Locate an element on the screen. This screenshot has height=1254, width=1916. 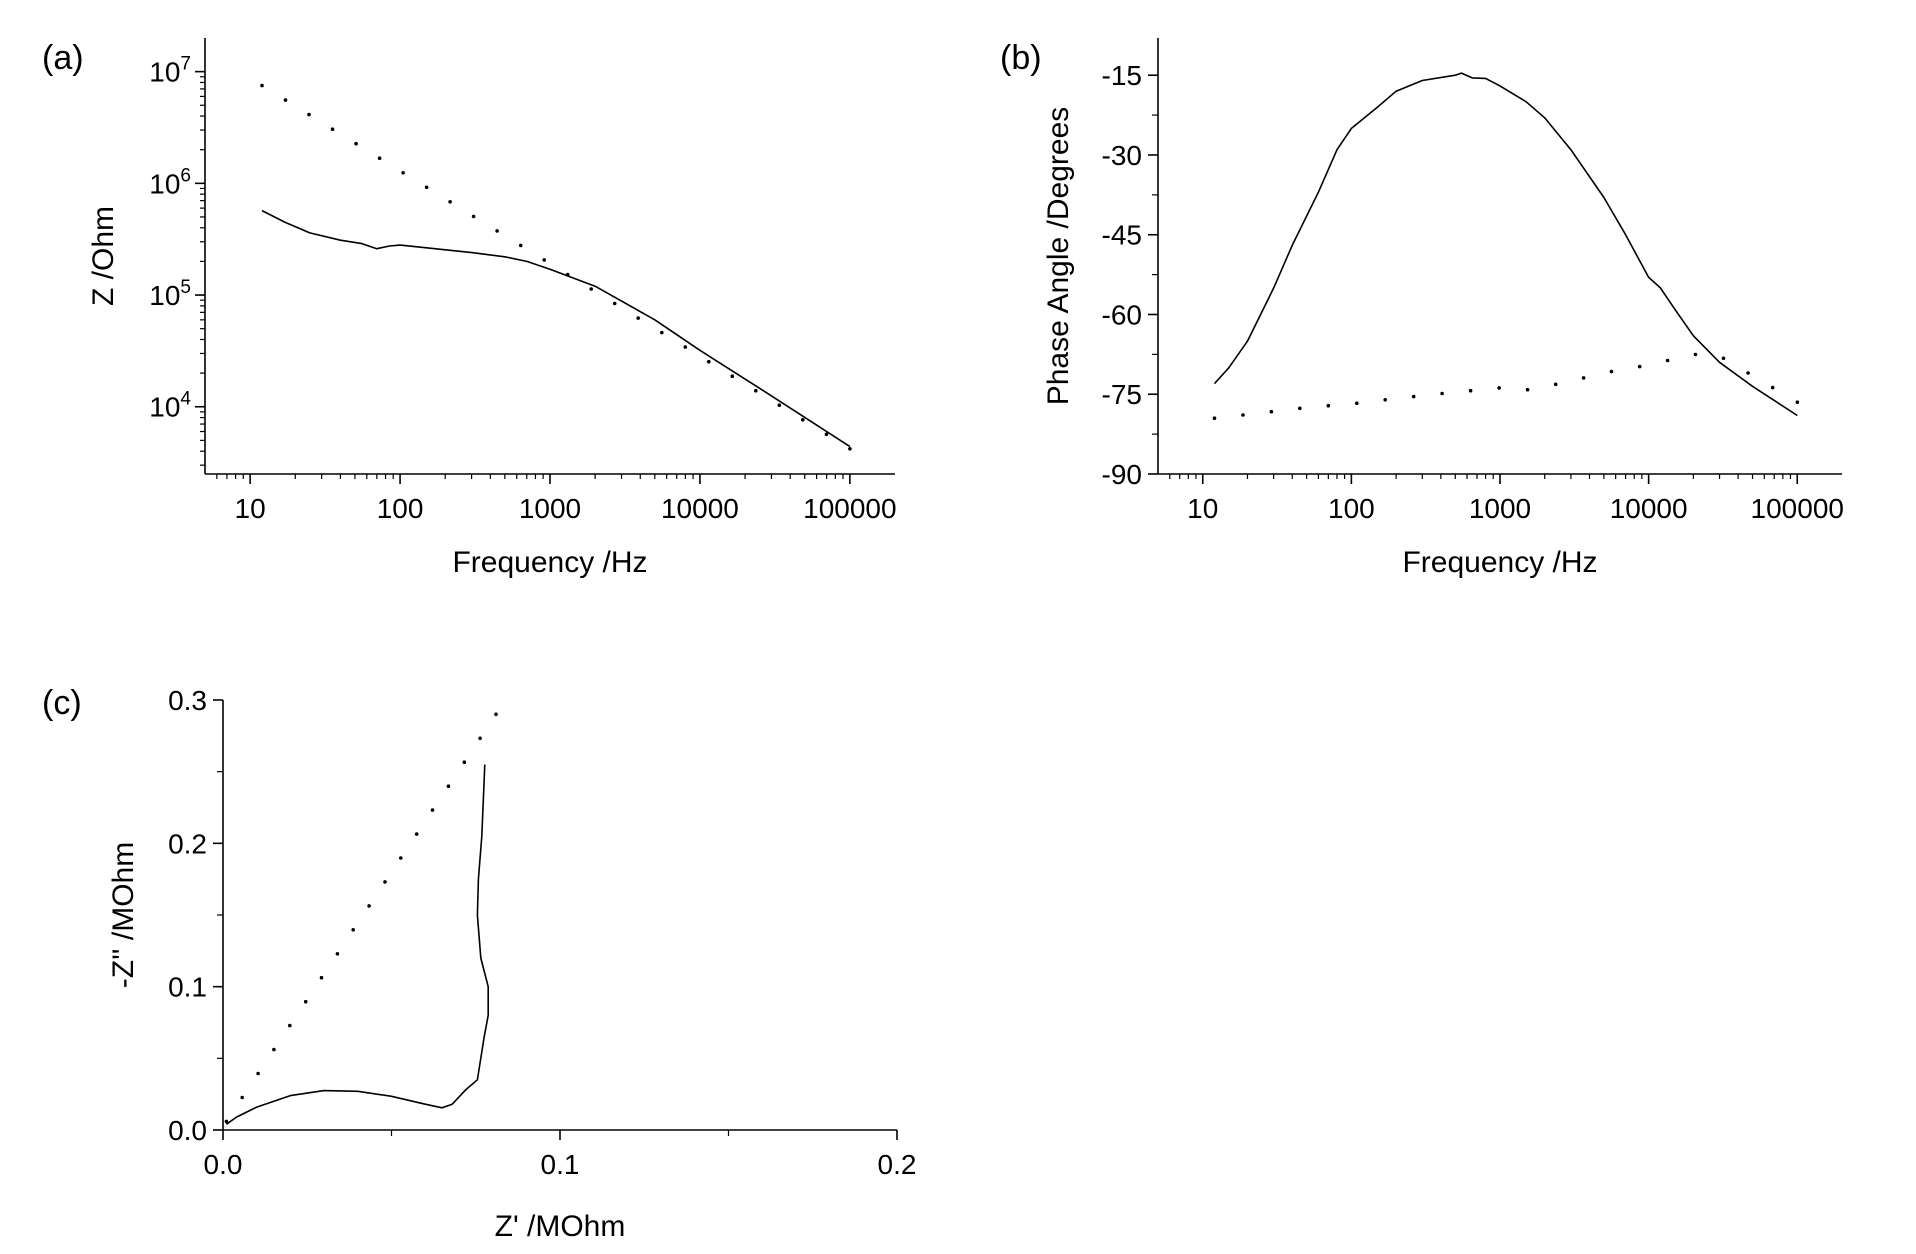
x-tick-label: 0.1 is located at coordinates (560, 1164).